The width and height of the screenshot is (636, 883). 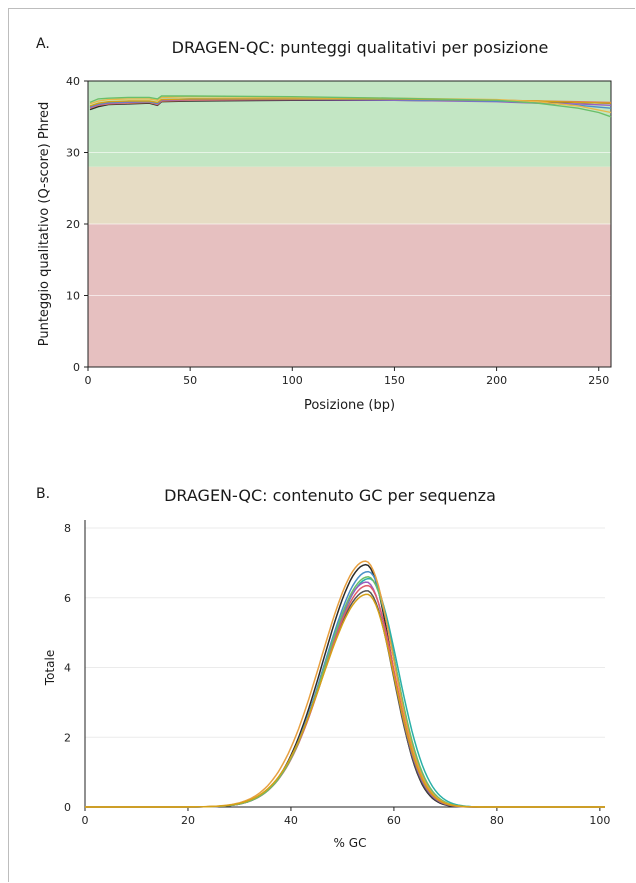 I want to click on x-tick-label: 100, so click(x=292, y=380).